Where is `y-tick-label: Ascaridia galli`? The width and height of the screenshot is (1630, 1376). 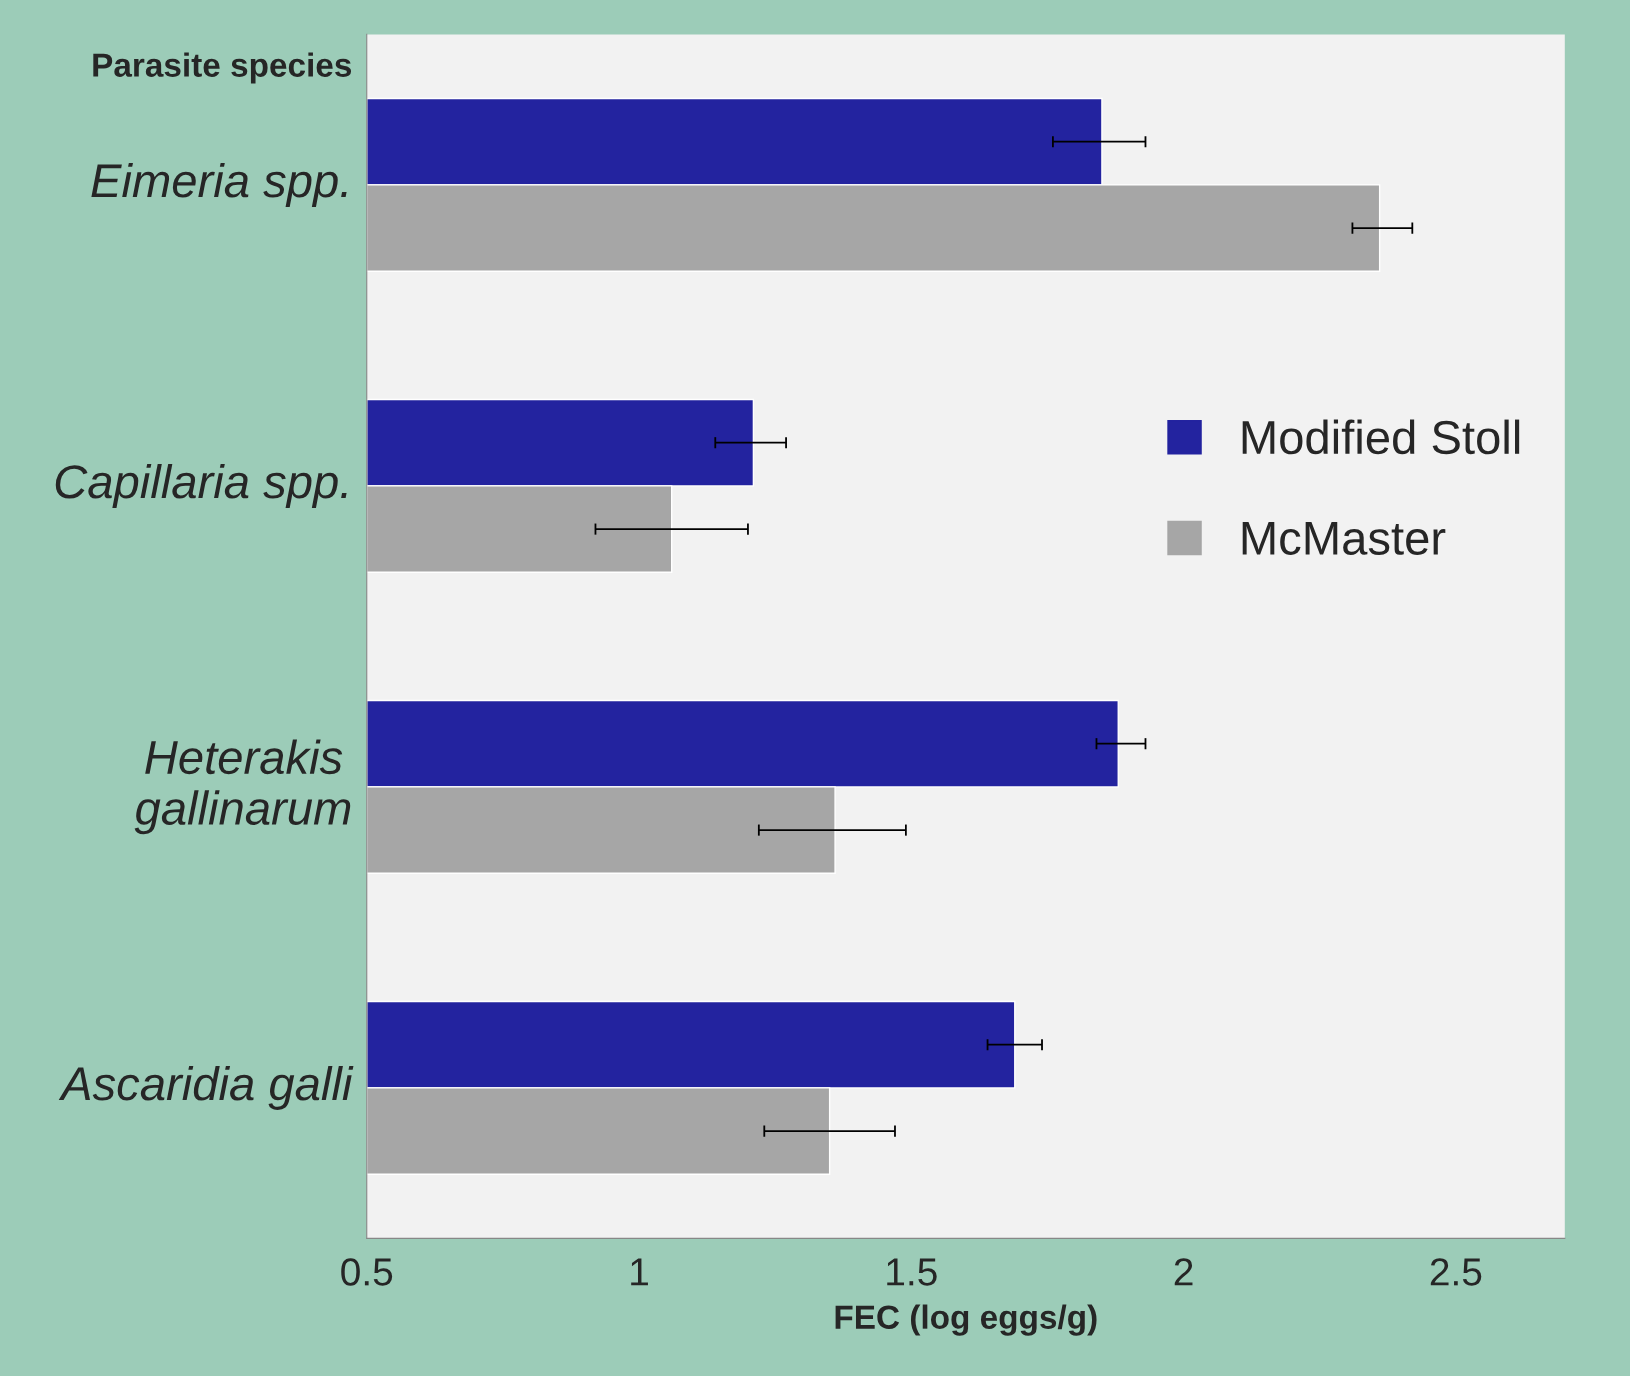
y-tick-label: Ascaridia galli is located at coordinates (206, 1087).